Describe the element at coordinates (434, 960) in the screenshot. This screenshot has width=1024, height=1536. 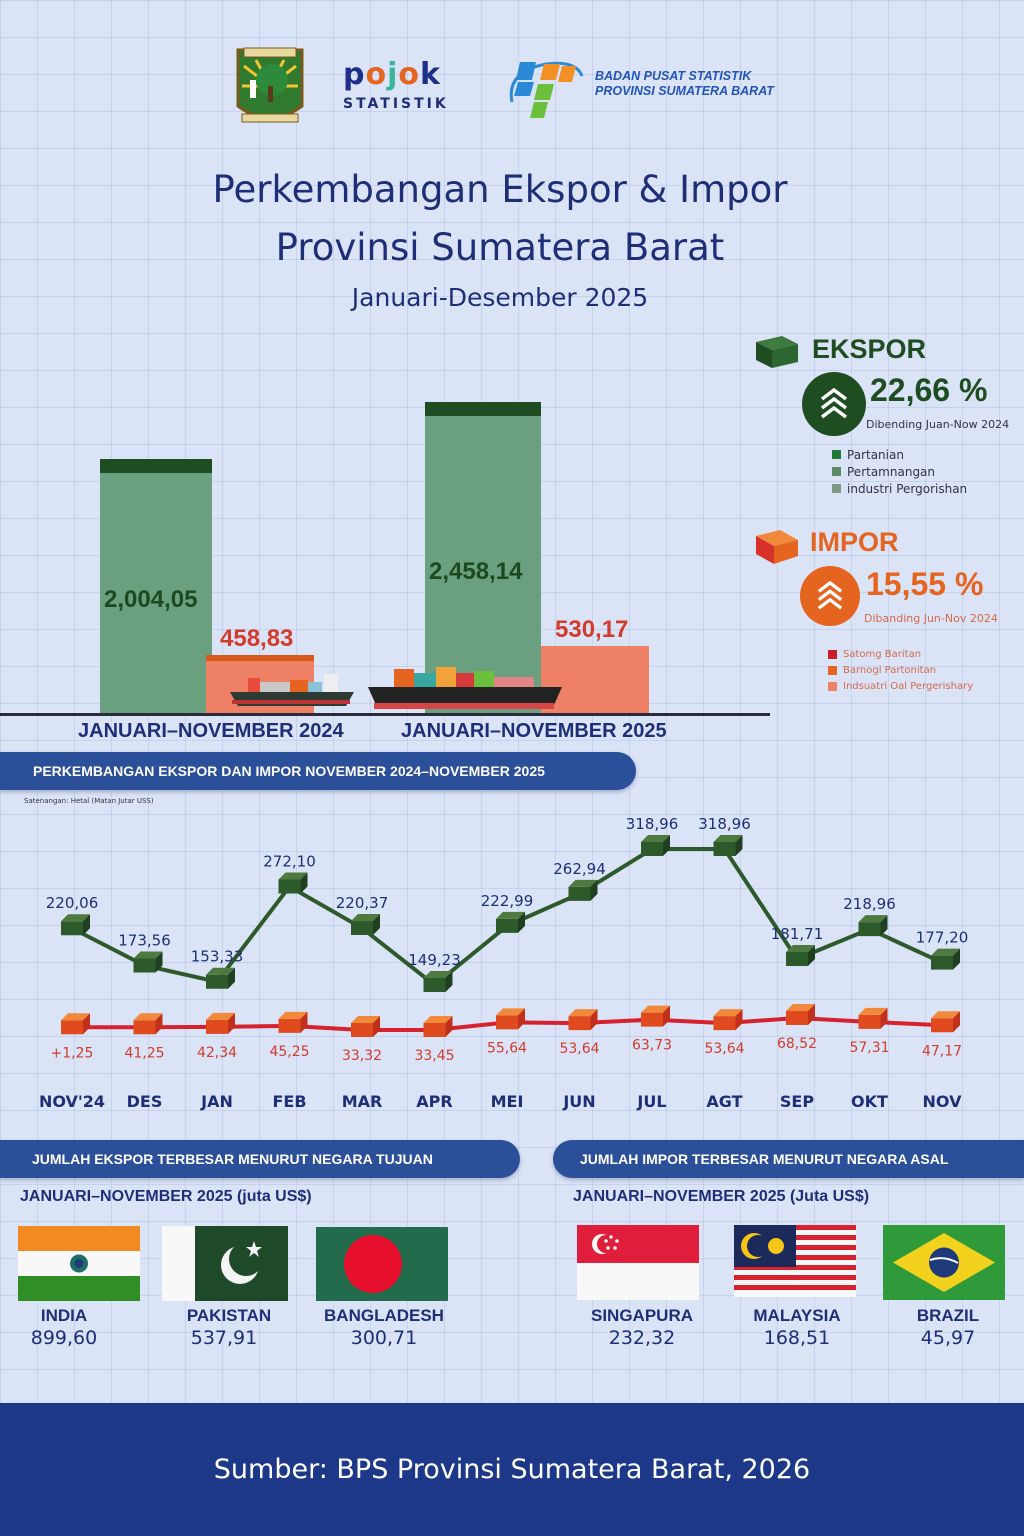
I see `ekspor-data-label: 149,23` at that location.